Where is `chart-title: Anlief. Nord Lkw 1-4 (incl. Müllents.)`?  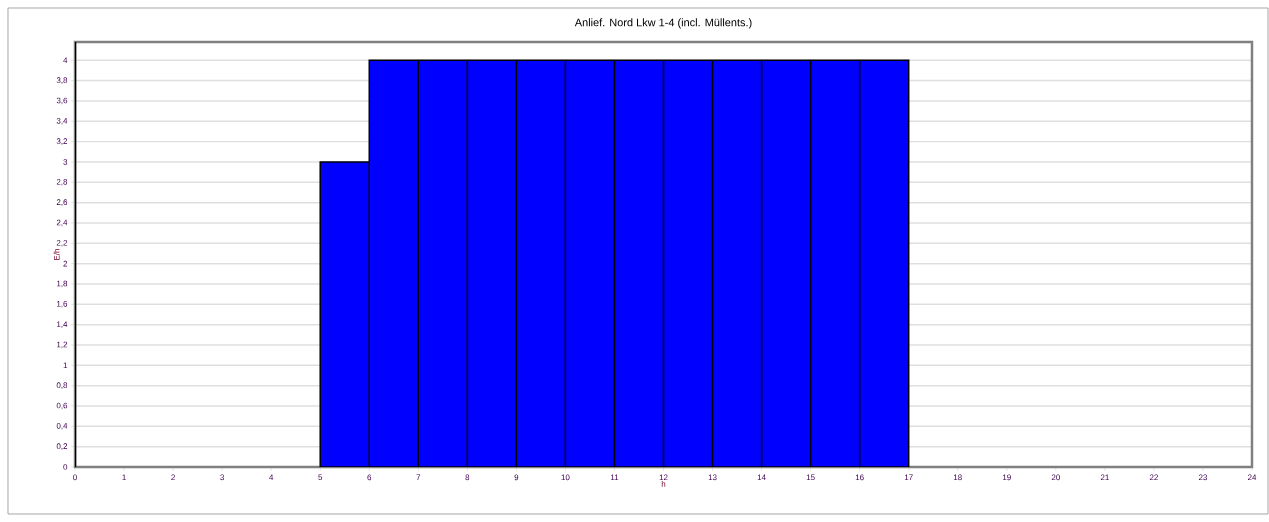
chart-title: Anlief. Nord Lkw 1-4 (incl. Müllents.) is located at coordinates (663, 23).